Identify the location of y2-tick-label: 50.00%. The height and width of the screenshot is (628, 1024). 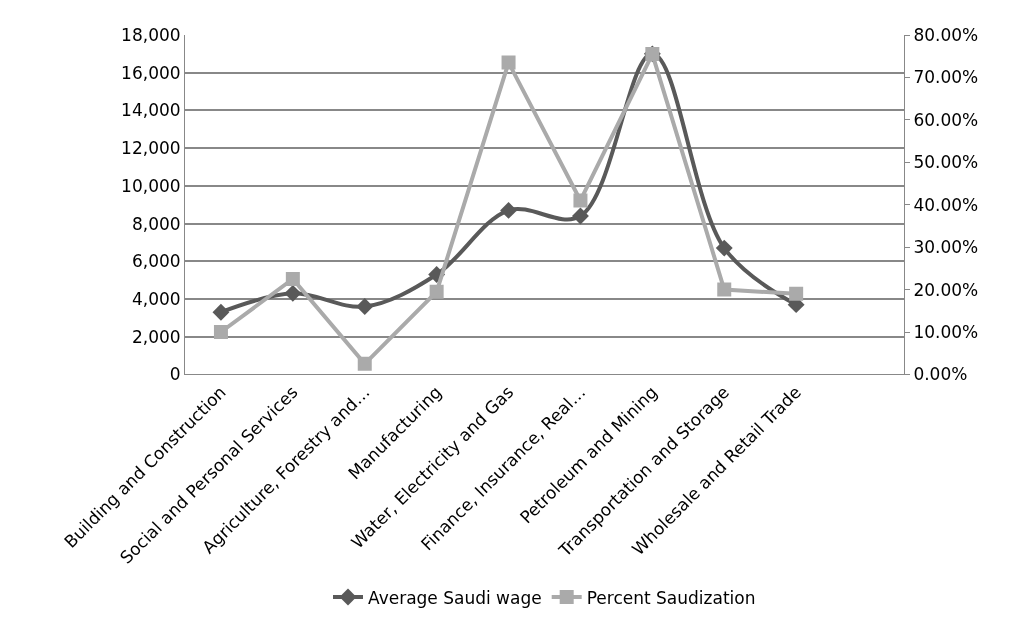
(946, 162).